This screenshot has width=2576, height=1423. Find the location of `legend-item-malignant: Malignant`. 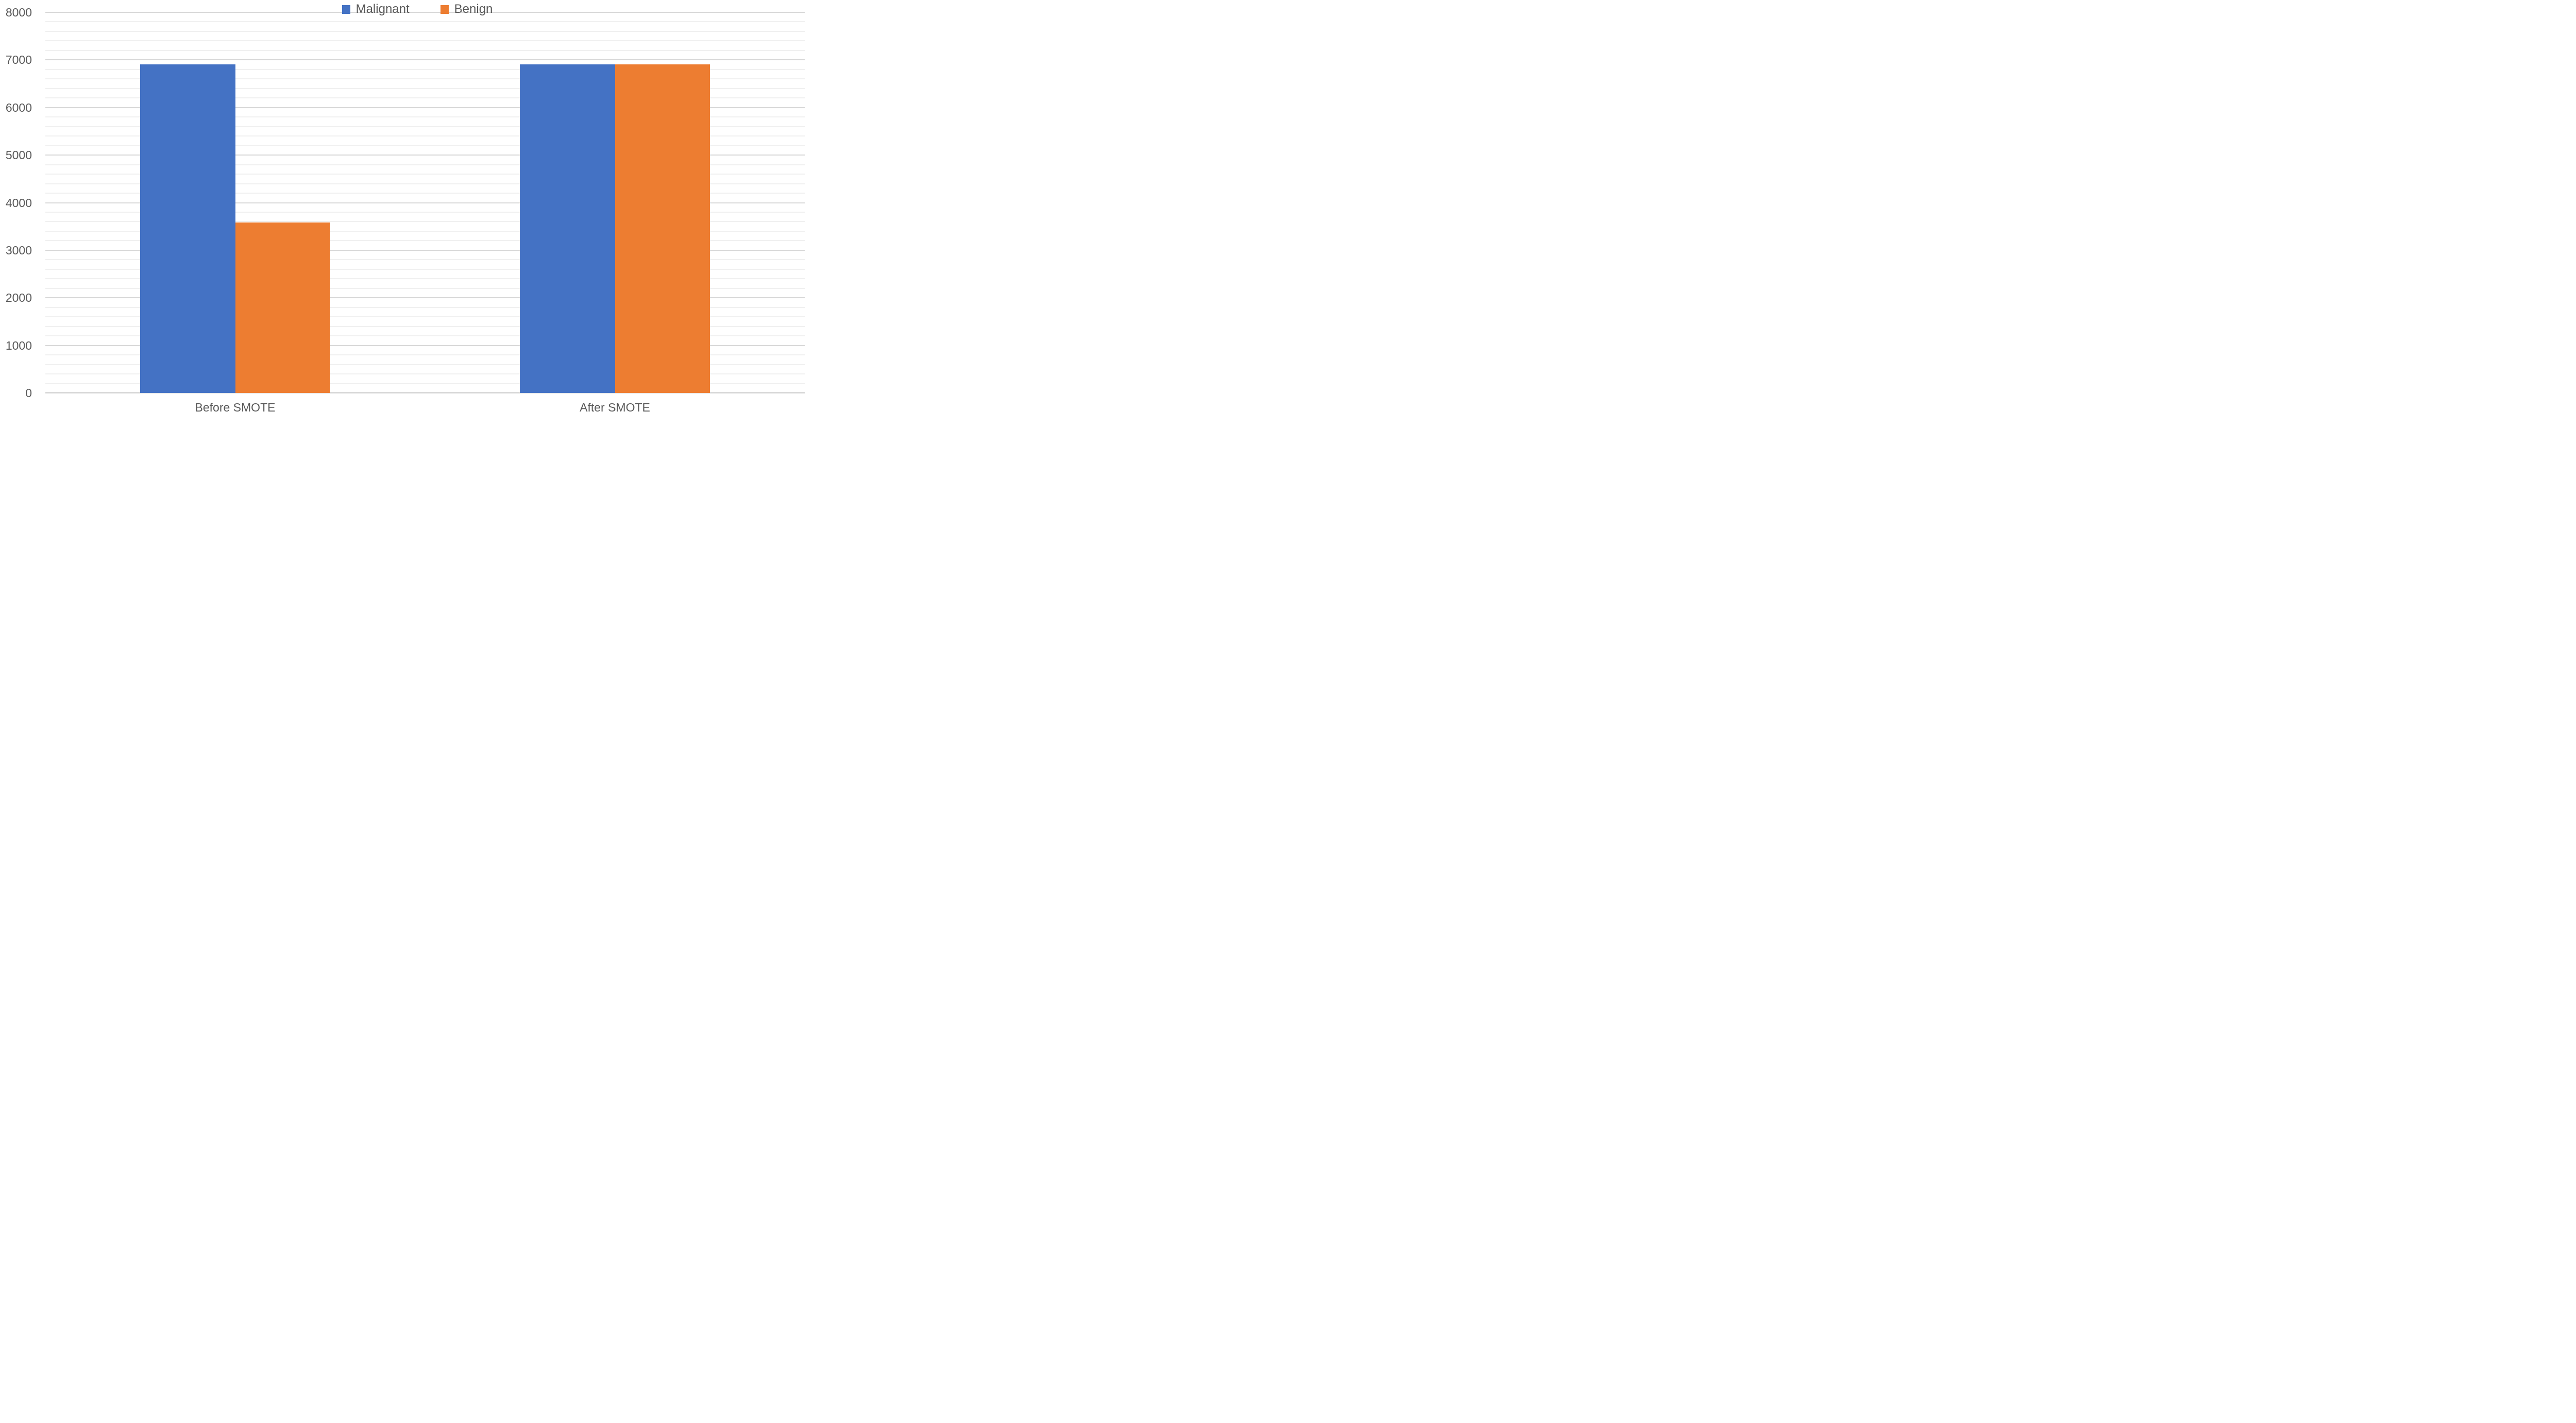

legend-item-malignant: Malignant is located at coordinates (376, 9).